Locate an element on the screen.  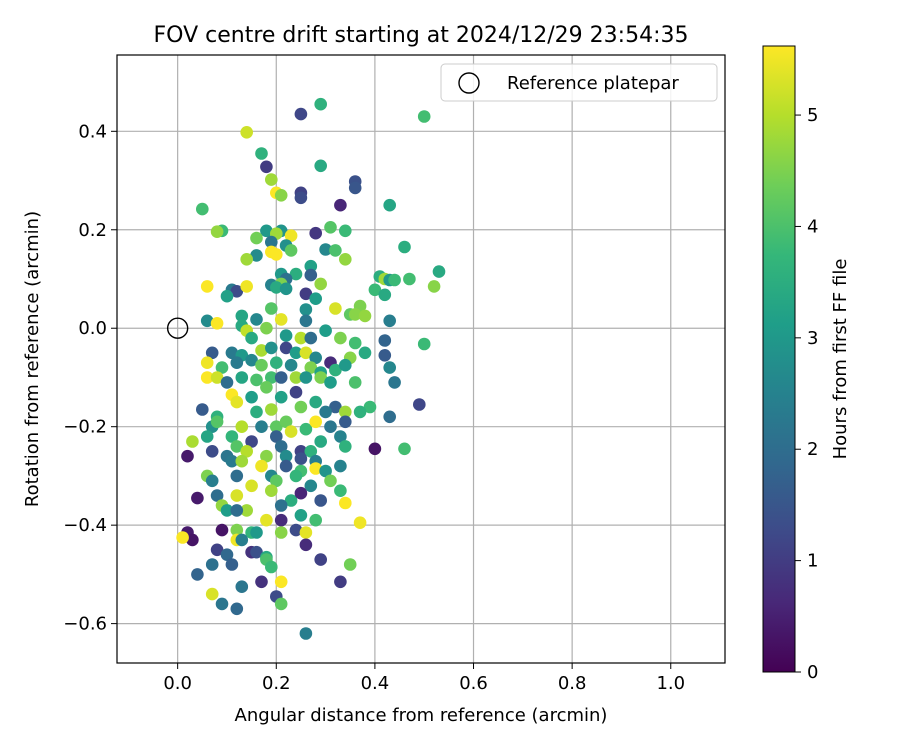
legend-box is located at coordinates (579, 82).